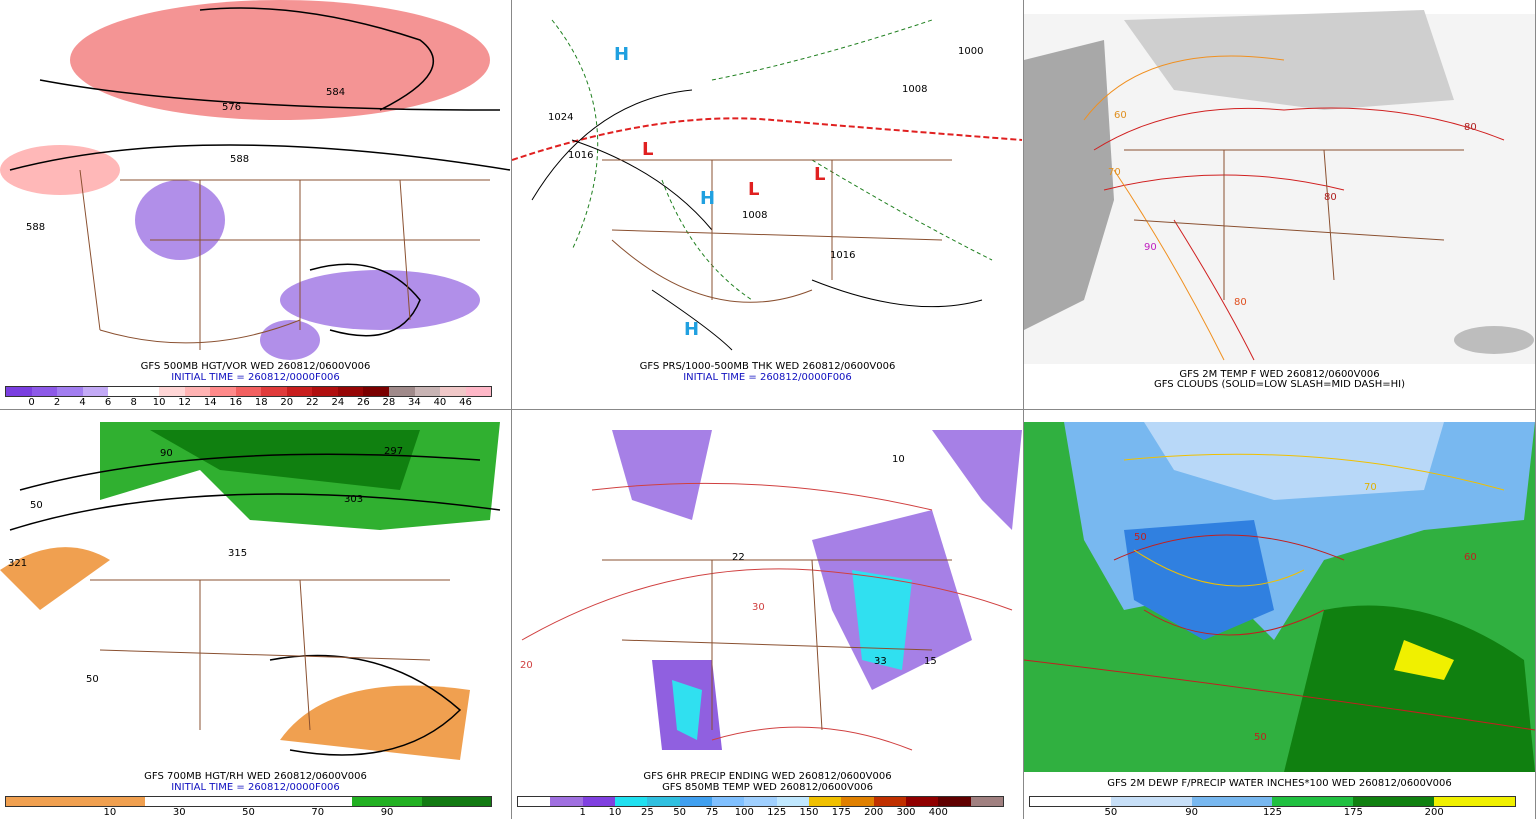  Describe the element at coordinates (906, 812) in the screenshot. I see `colorbar-label: 300` at that location.